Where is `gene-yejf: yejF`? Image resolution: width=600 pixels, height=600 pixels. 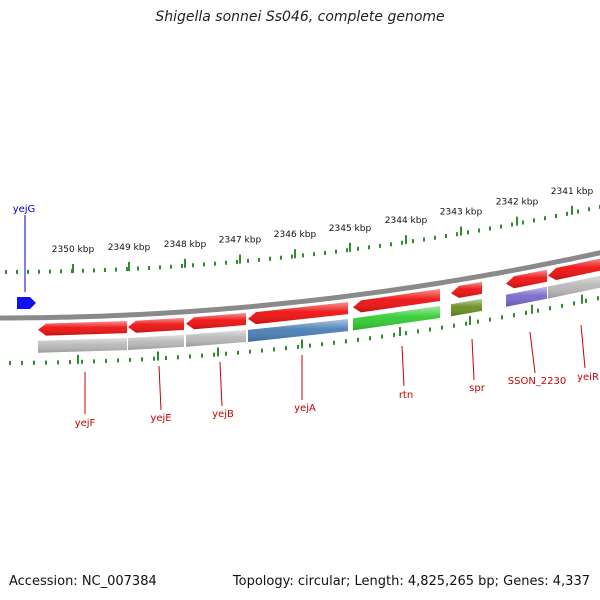
gene-yejf: yejF is located at coordinates (82, 375).